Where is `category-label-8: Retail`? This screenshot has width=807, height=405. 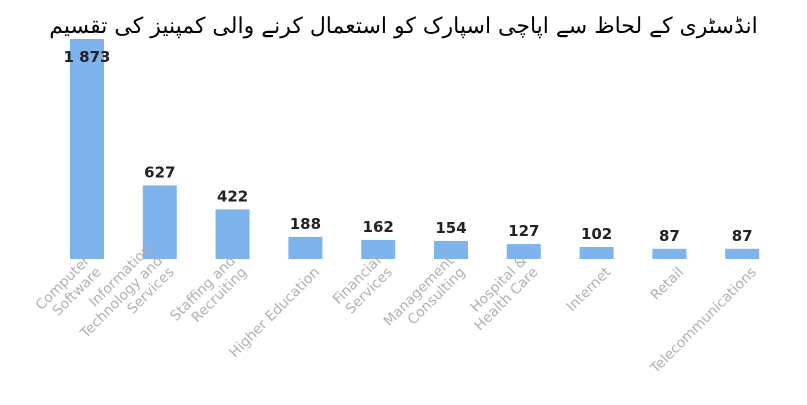
category-label-8: Retail is located at coordinates (667, 283).